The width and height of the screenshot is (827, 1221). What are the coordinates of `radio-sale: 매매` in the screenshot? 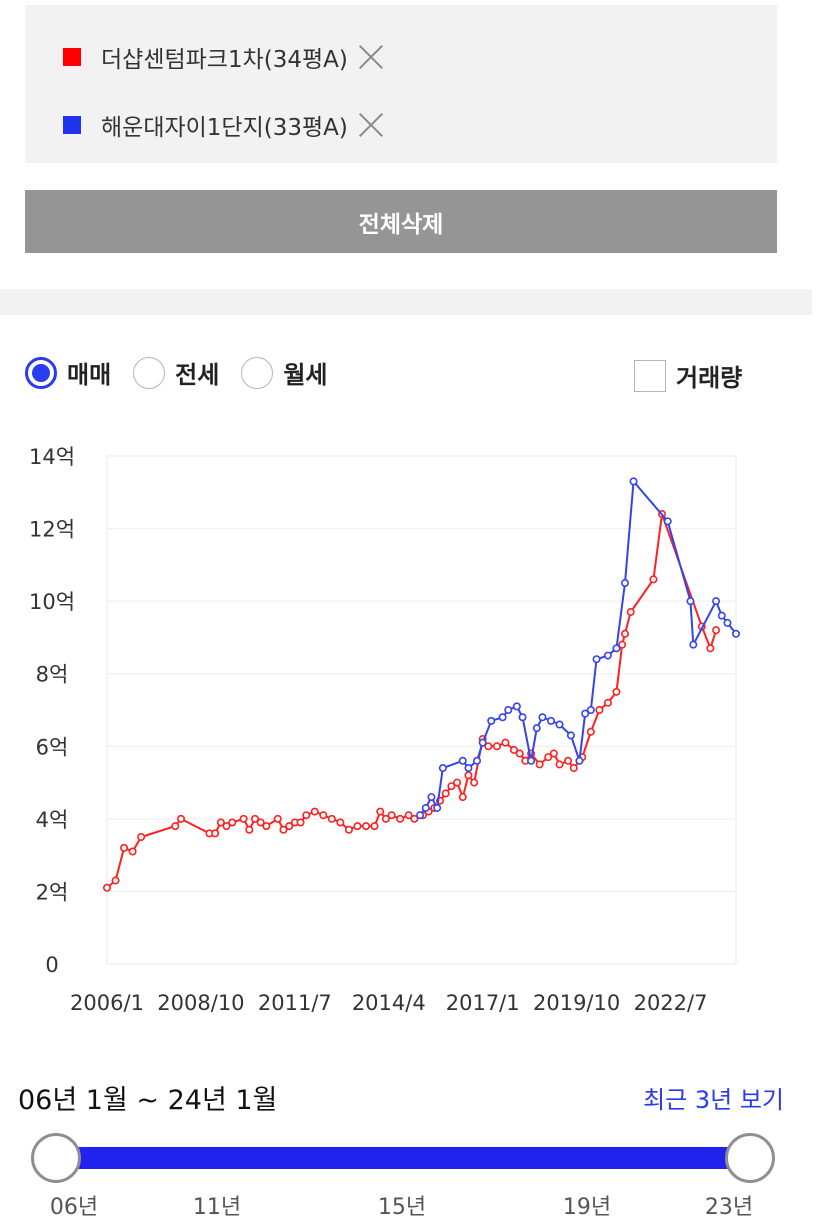 It's located at (68, 372).